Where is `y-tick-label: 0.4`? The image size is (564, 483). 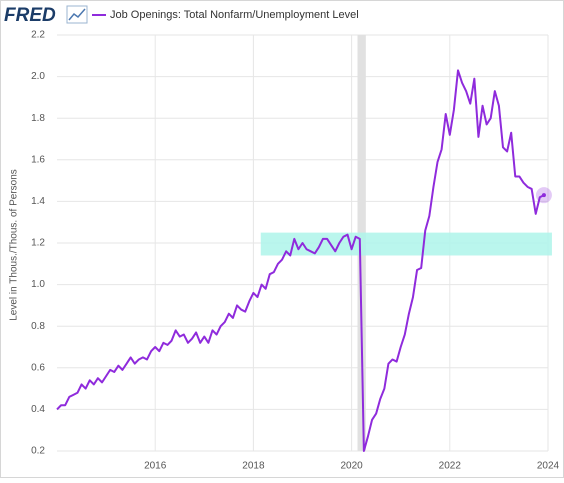
y-tick-label: 0.4 is located at coordinates (38, 409).